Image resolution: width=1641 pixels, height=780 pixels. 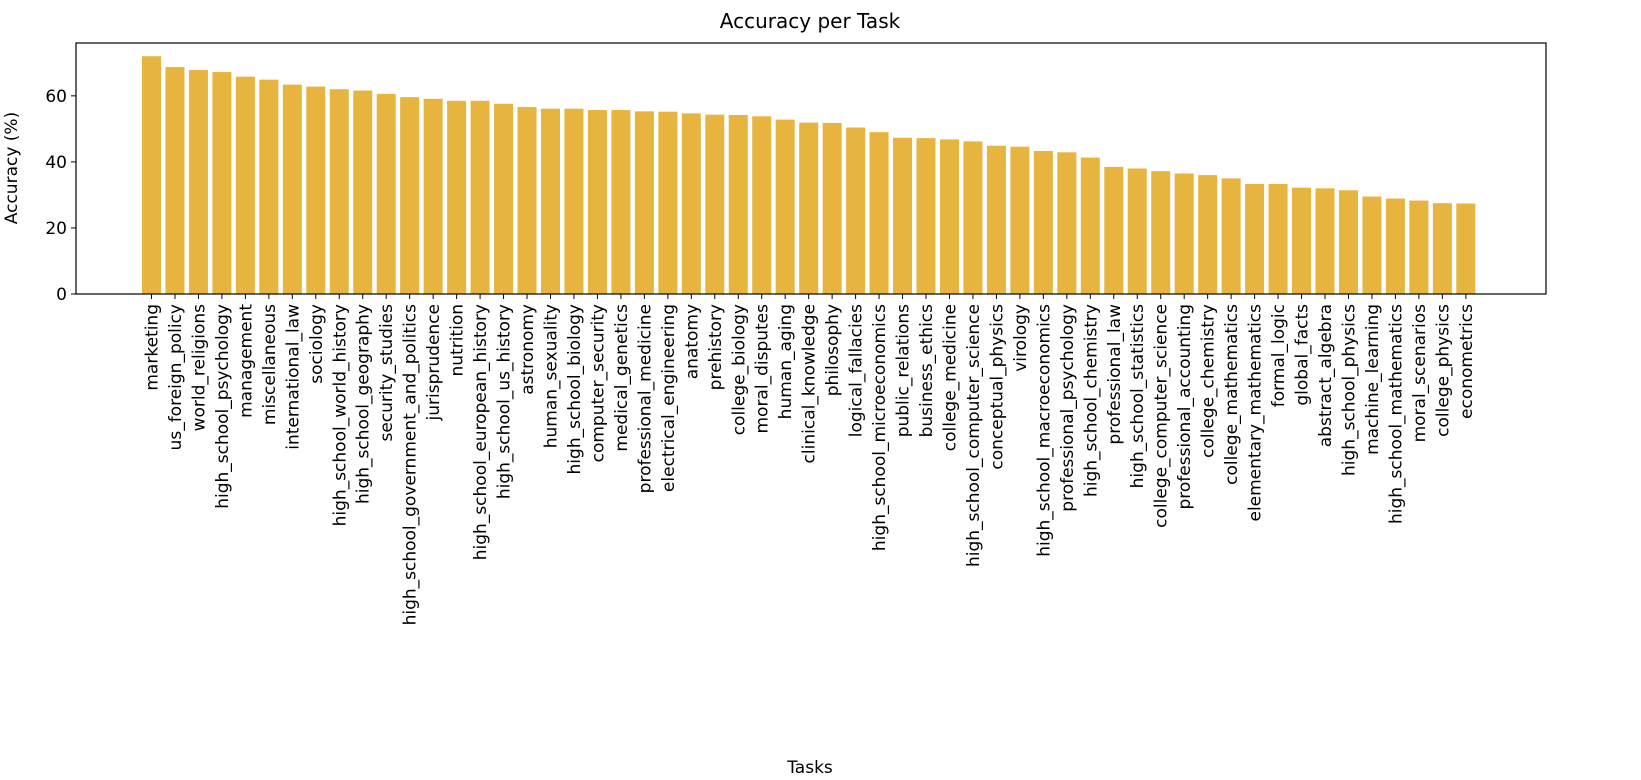 I want to click on x-tick-label: human_sexuality, so click(x=551, y=376).